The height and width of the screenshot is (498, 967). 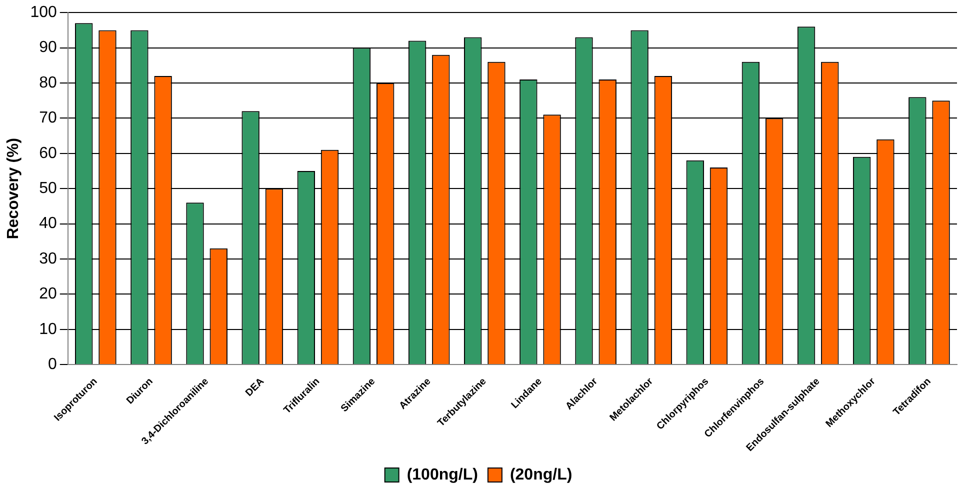 I want to click on y-tick-label: 90, so click(x=48, y=47).